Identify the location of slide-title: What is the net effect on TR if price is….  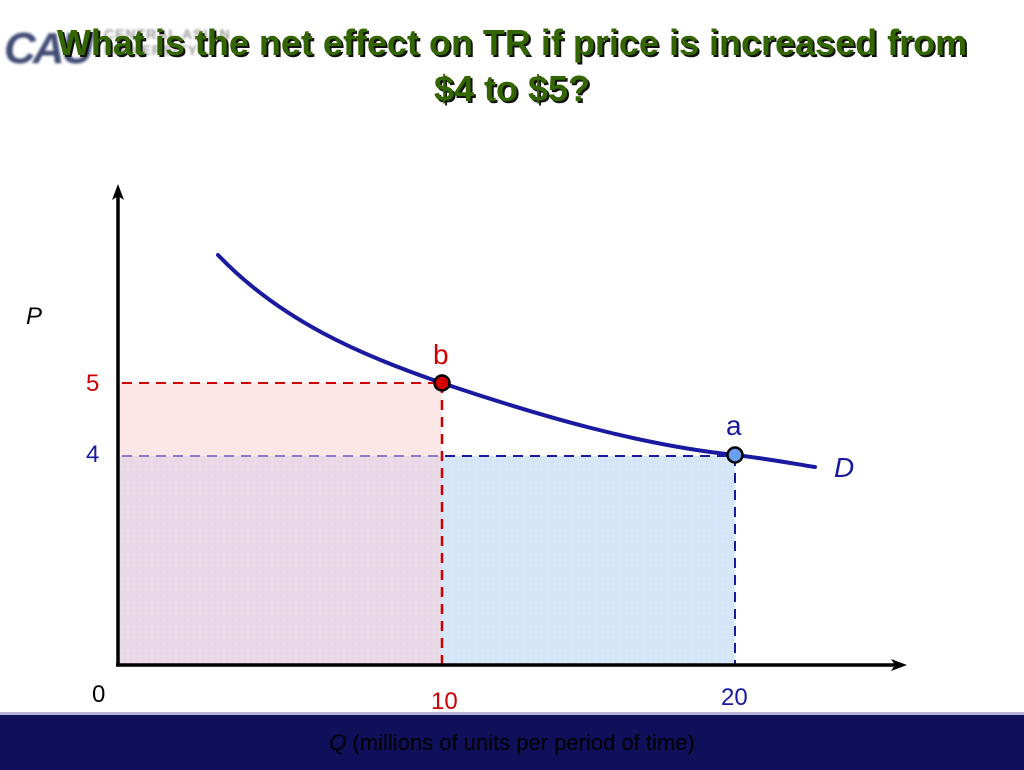
(512, 65).